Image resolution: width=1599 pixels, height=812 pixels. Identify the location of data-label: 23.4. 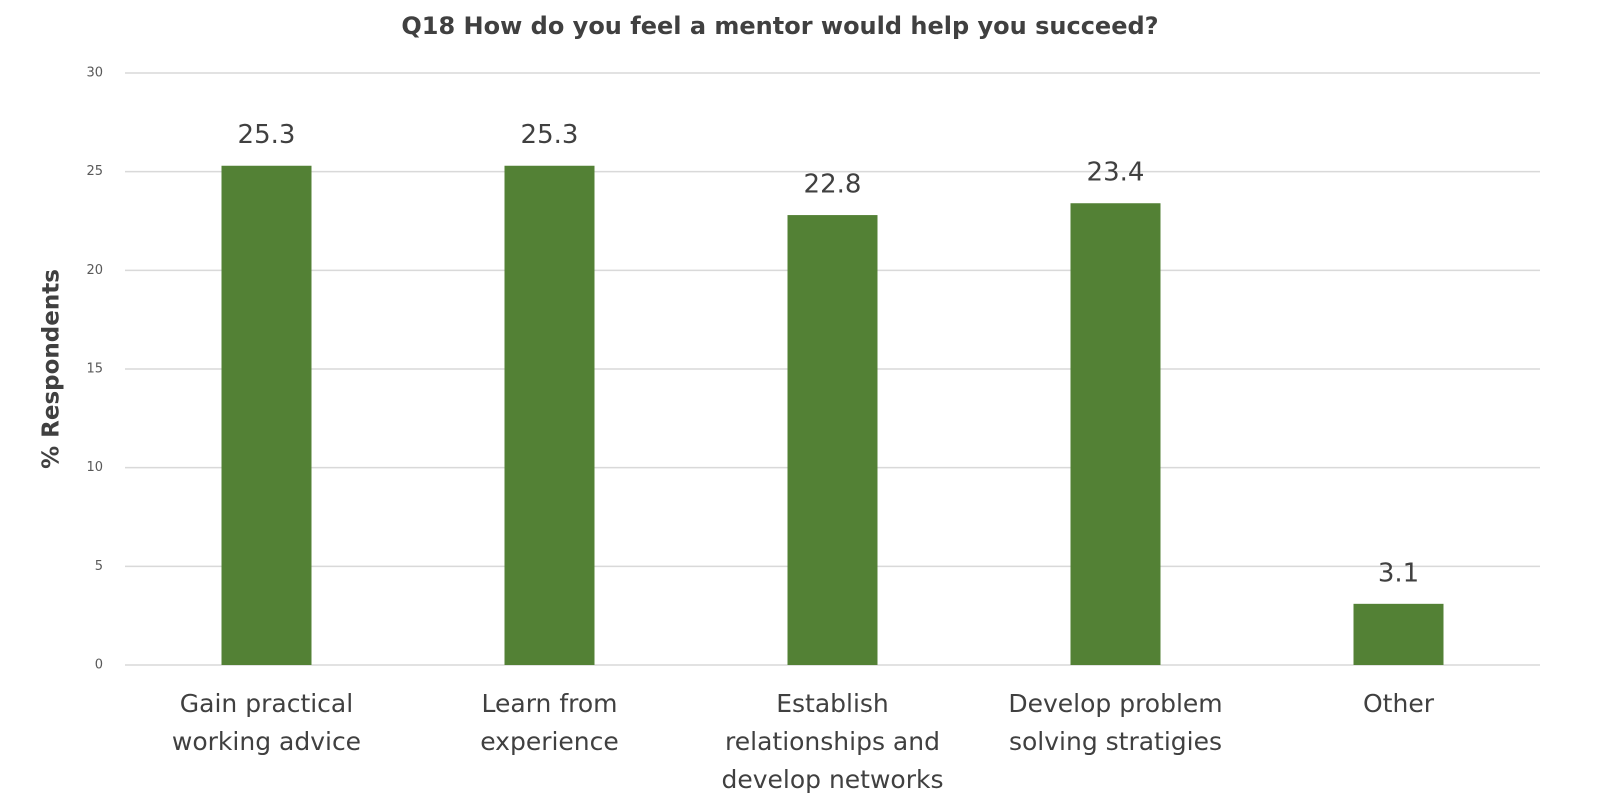
(1116, 173).